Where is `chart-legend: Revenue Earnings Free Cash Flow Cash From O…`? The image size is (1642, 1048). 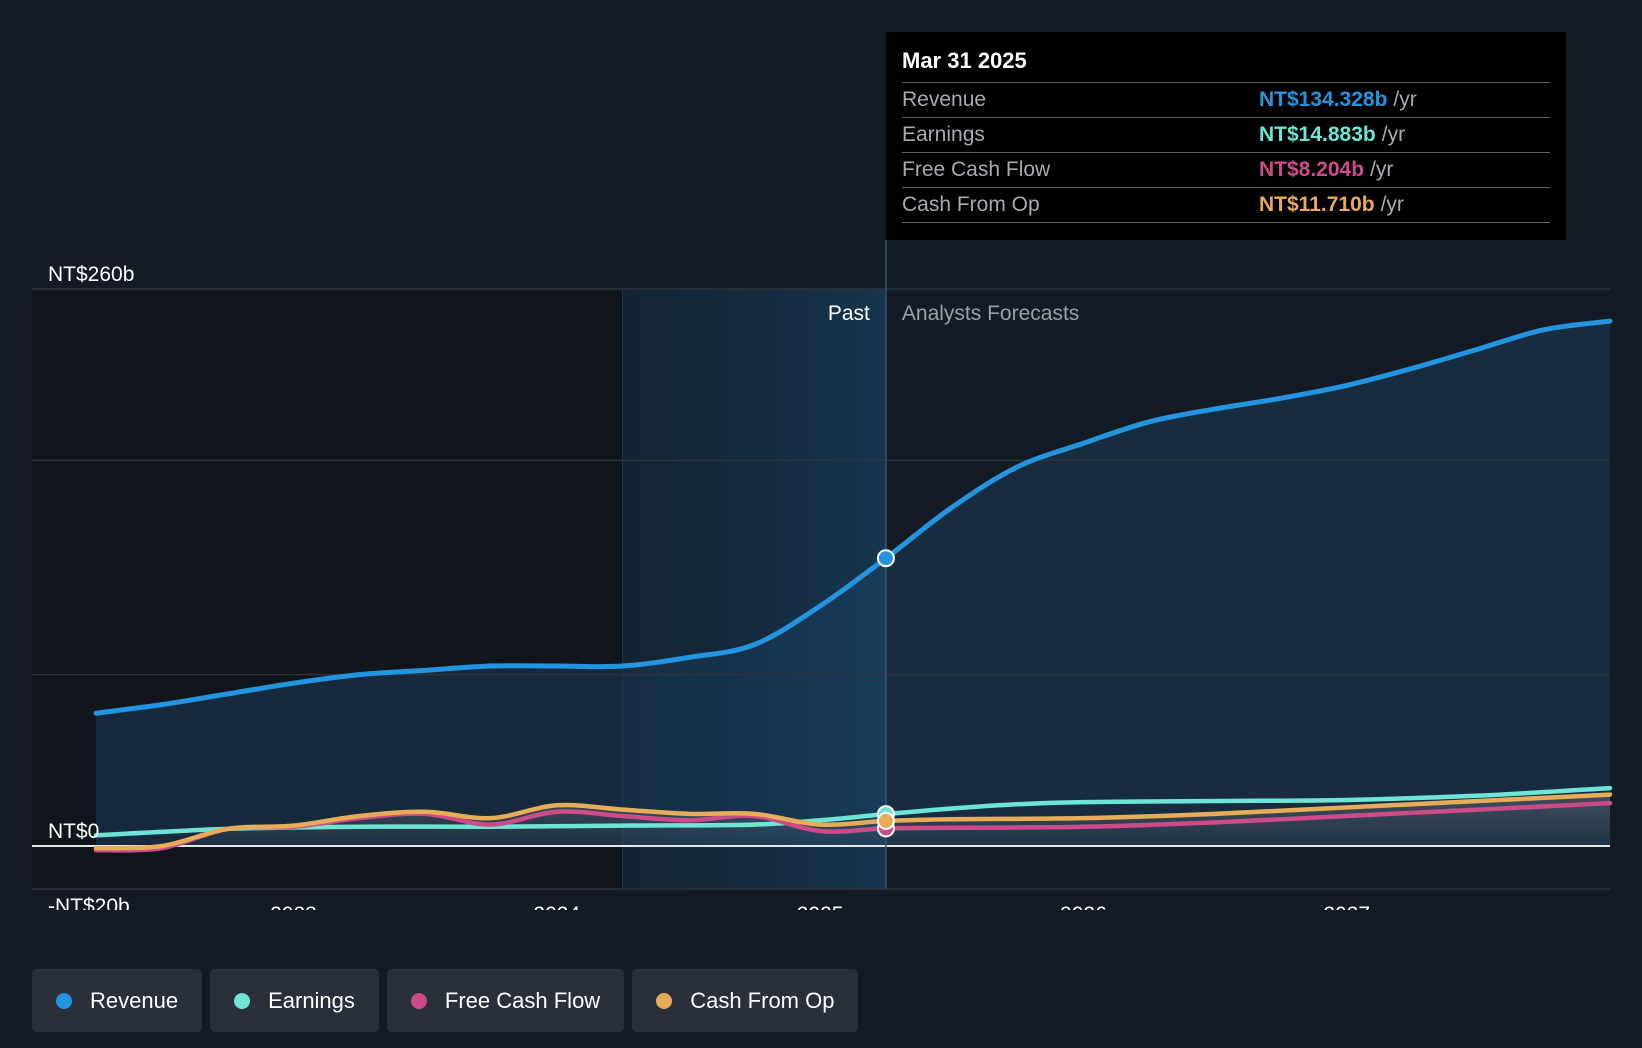
chart-legend: Revenue Earnings Free Cash Flow Cash From O… is located at coordinates (445, 1000).